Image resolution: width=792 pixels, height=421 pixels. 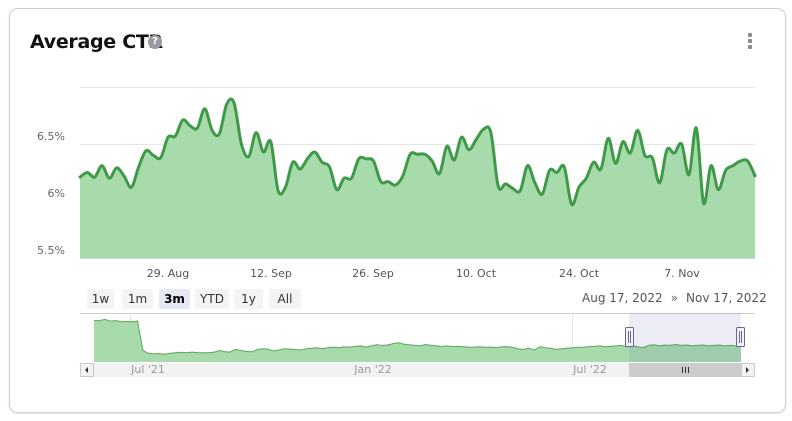 I want to click on y-tick-label: 6.5%, so click(x=51, y=136).